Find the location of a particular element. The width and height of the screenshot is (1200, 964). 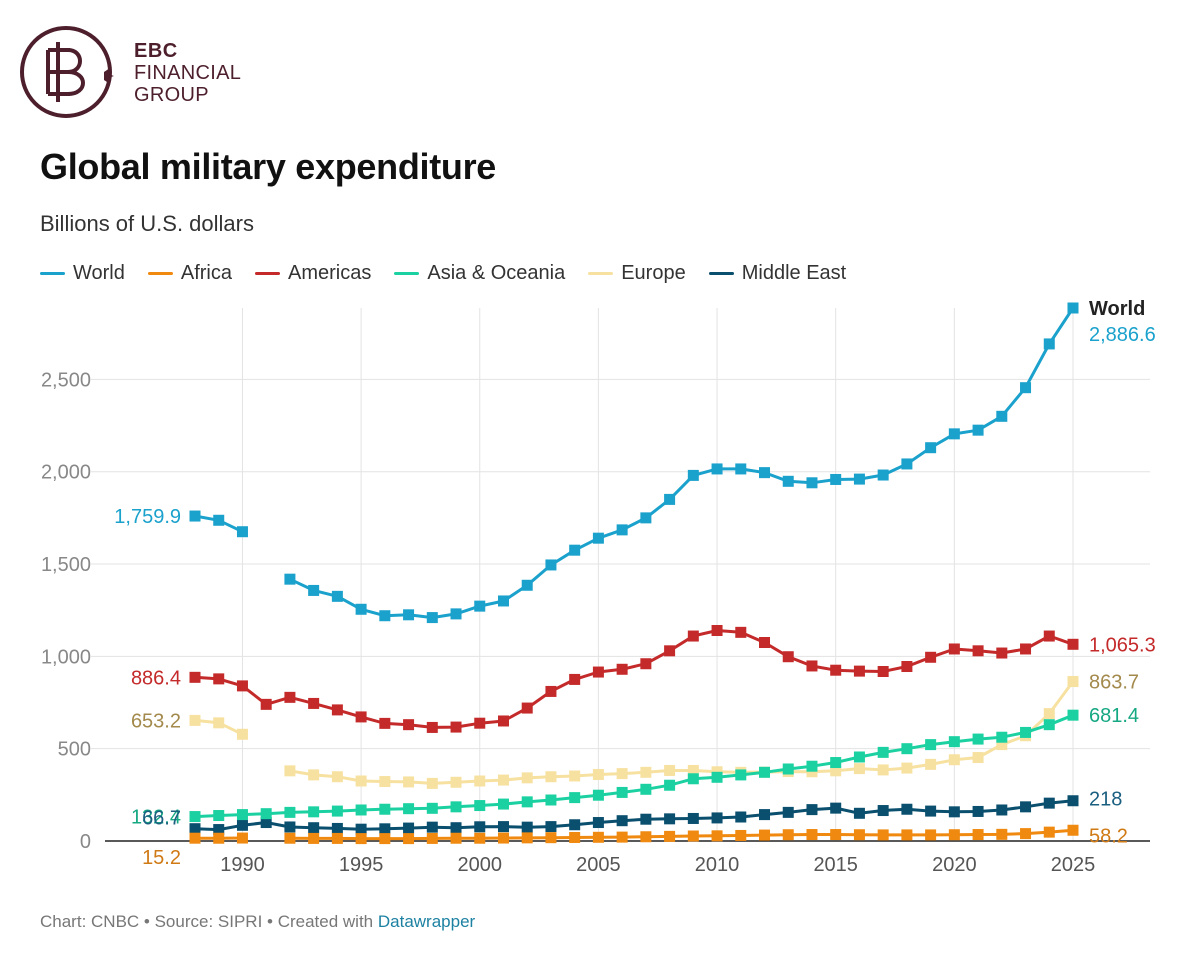

x-tick-label: 2015 is located at coordinates (835, 865).